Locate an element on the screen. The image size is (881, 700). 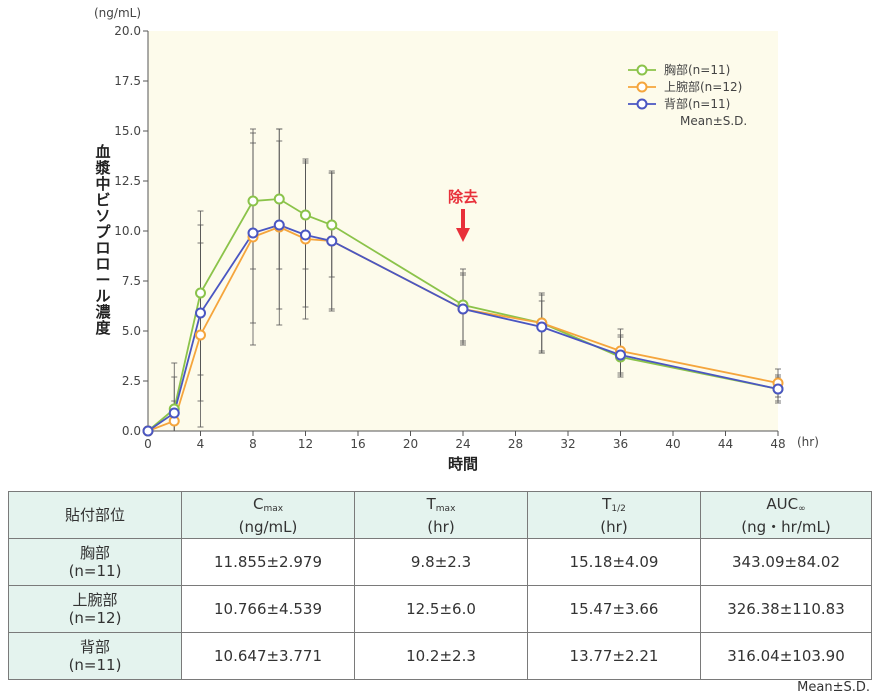
x-axis-title: 時間 is located at coordinates (463, 464).